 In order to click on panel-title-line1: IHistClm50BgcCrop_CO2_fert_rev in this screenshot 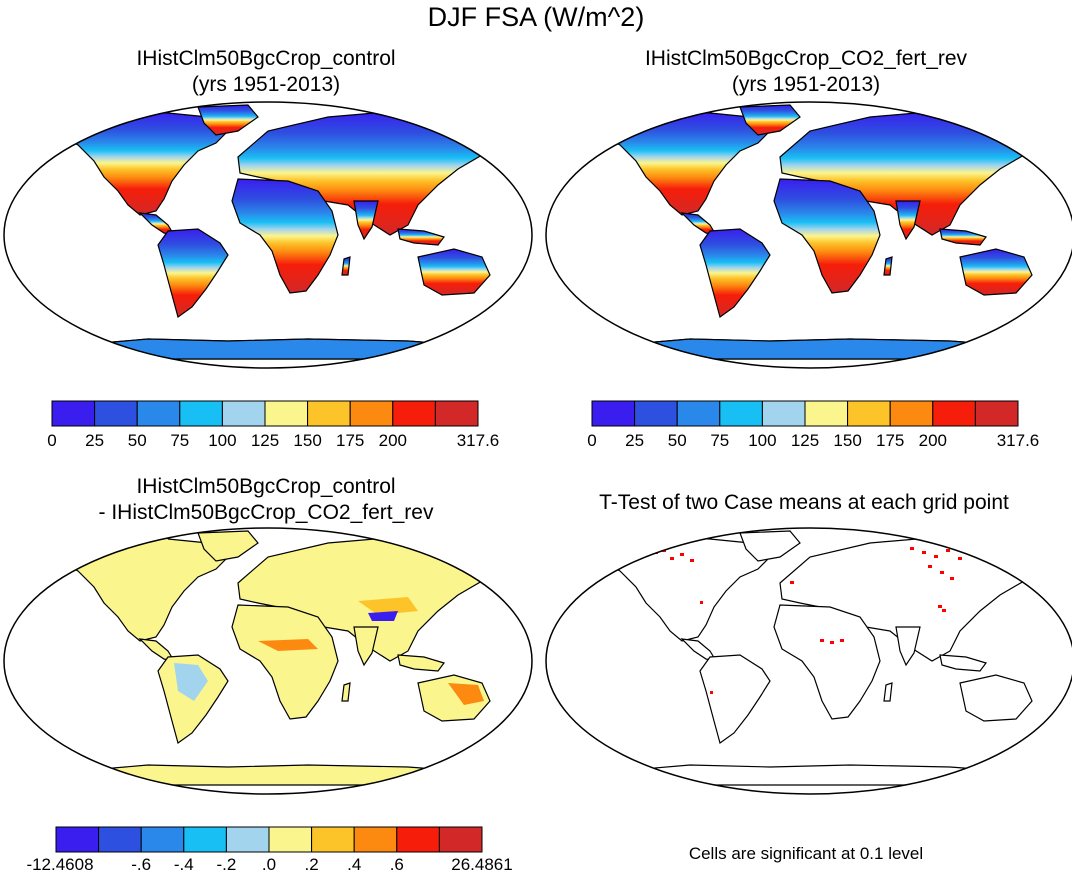, I will do `click(806, 58)`.